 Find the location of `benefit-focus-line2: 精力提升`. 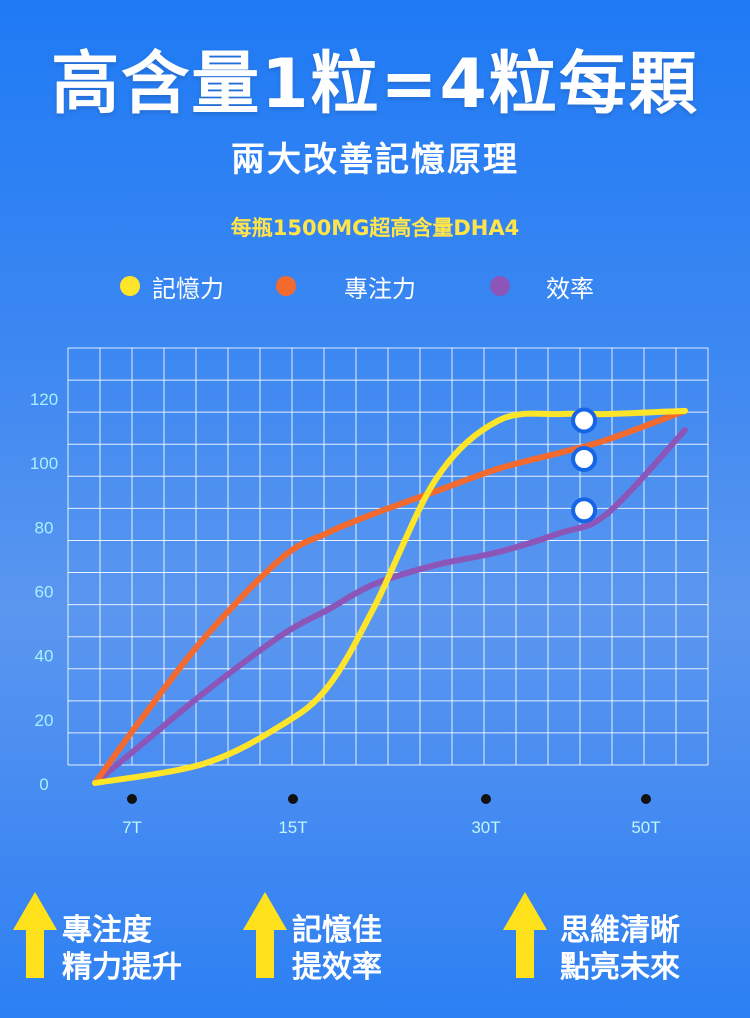

benefit-focus-line2: 精力提升 is located at coordinates (122, 967).